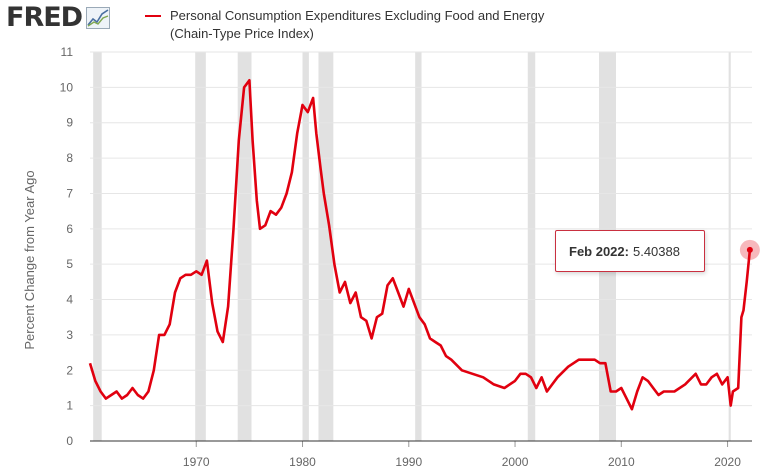 The height and width of the screenshot is (471, 768). I want to click on y-tick-label: 3, so click(69, 335).